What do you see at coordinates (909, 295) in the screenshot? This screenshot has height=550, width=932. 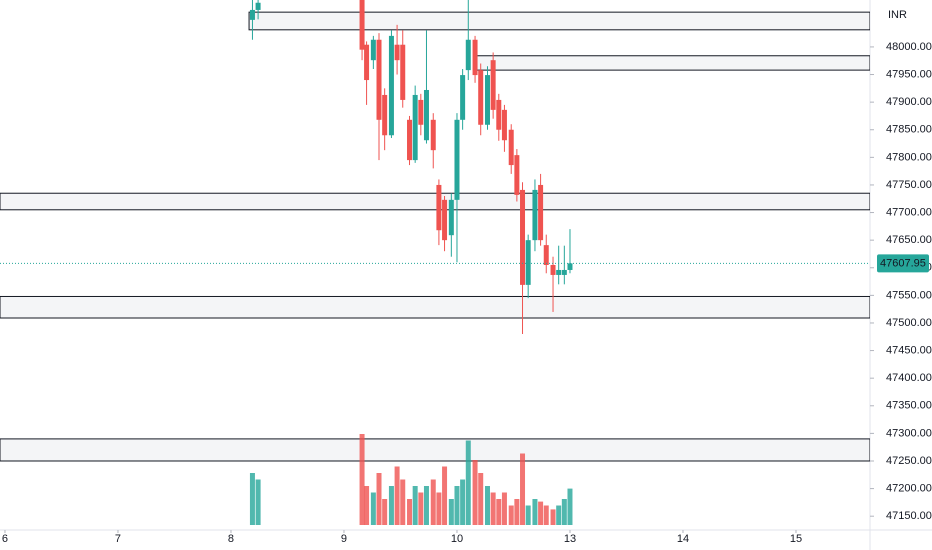 I see `y-tick-label: 47550.00` at bounding box center [909, 295].